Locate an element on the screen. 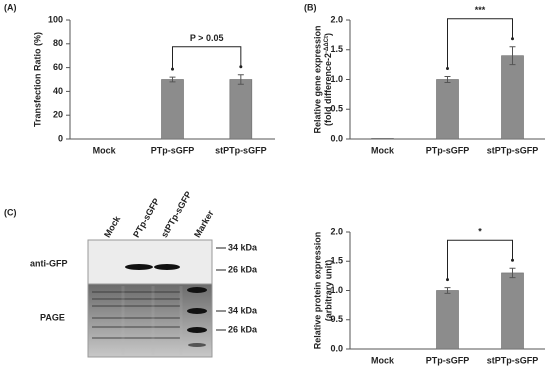 The width and height of the screenshot is (550, 376). y-axis-label: (fold difference-2-ΔΔCt) is located at coordinates (328, 79).